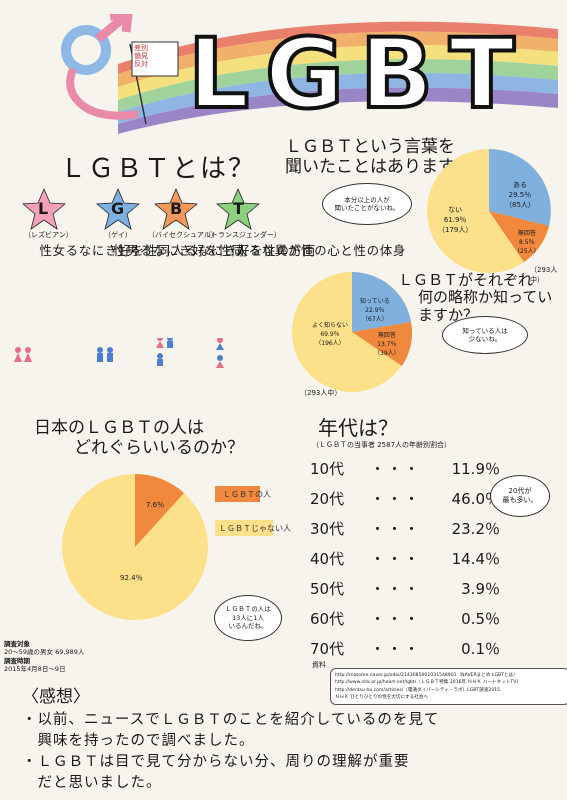 This screenshot has height=800, width=567. Describe the element at coordinates (118, 208) in the screenshot. I see `star-letter: G` at that location.